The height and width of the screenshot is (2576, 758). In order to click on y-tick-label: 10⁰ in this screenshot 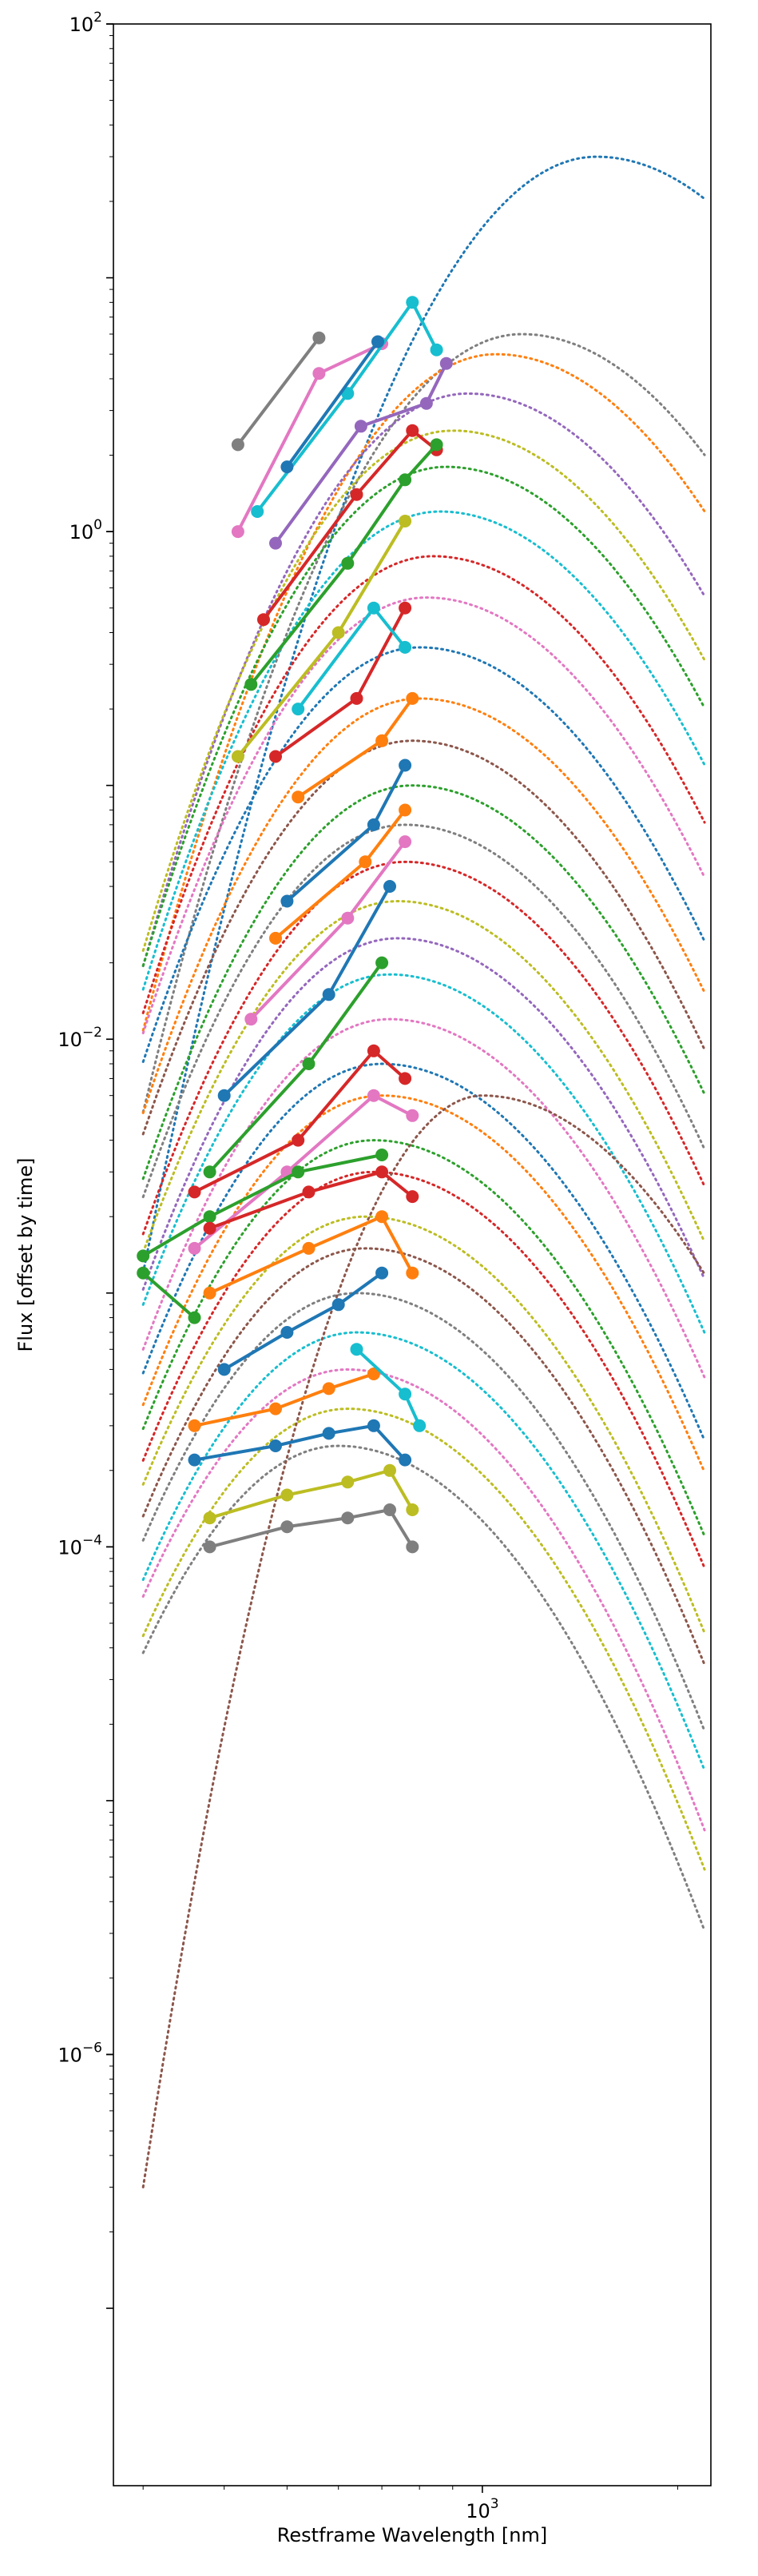, I will do `click(86, 530)`.